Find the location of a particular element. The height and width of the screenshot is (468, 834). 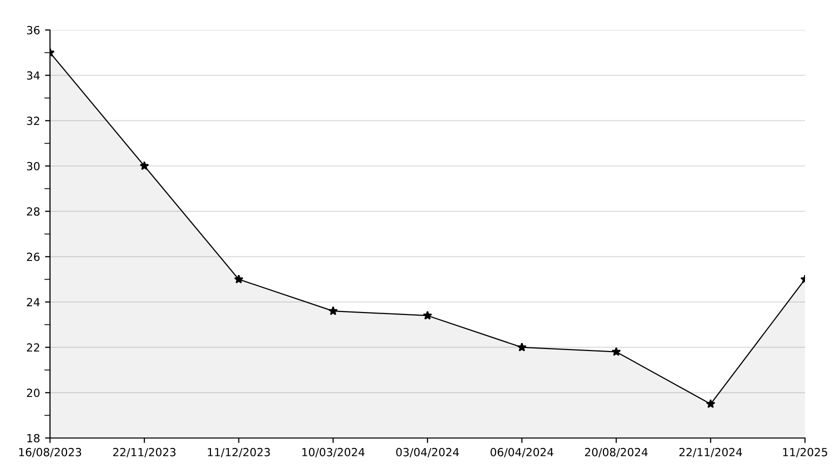

y-tick-label: 36 is located at coordinates (33, 30).